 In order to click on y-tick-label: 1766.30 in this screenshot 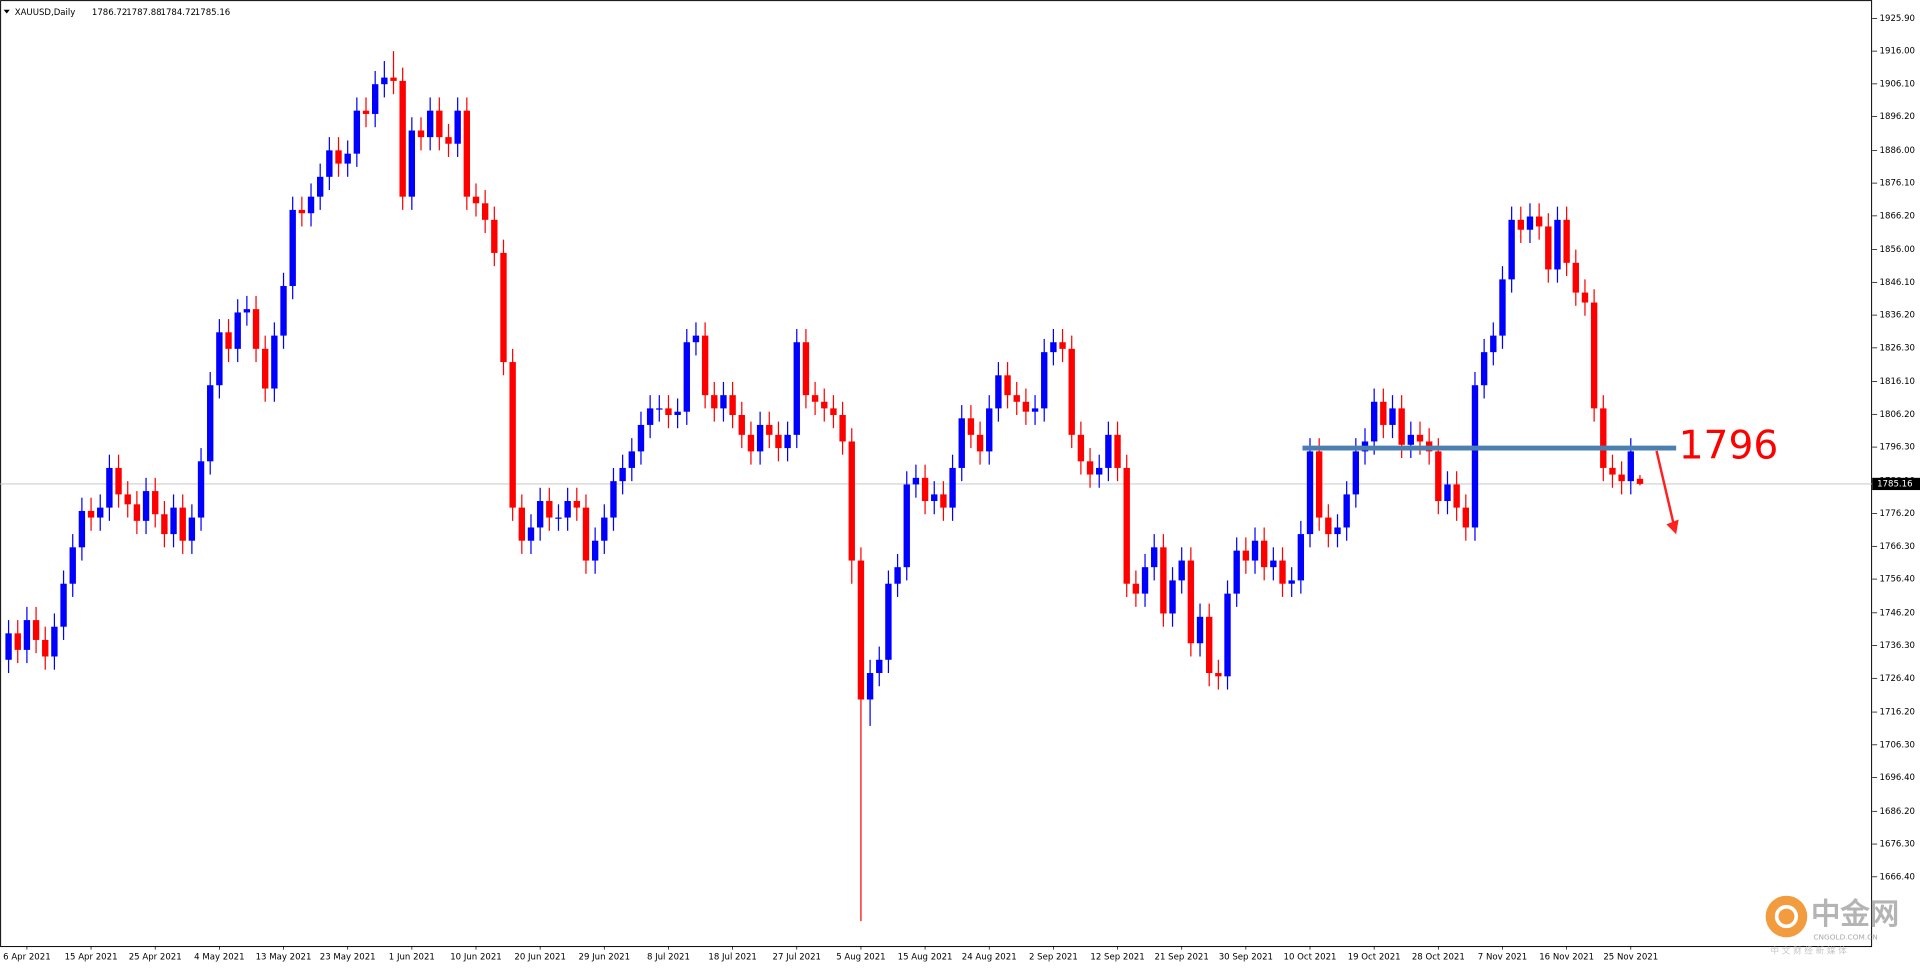, I will do `click(1897, 547)`.